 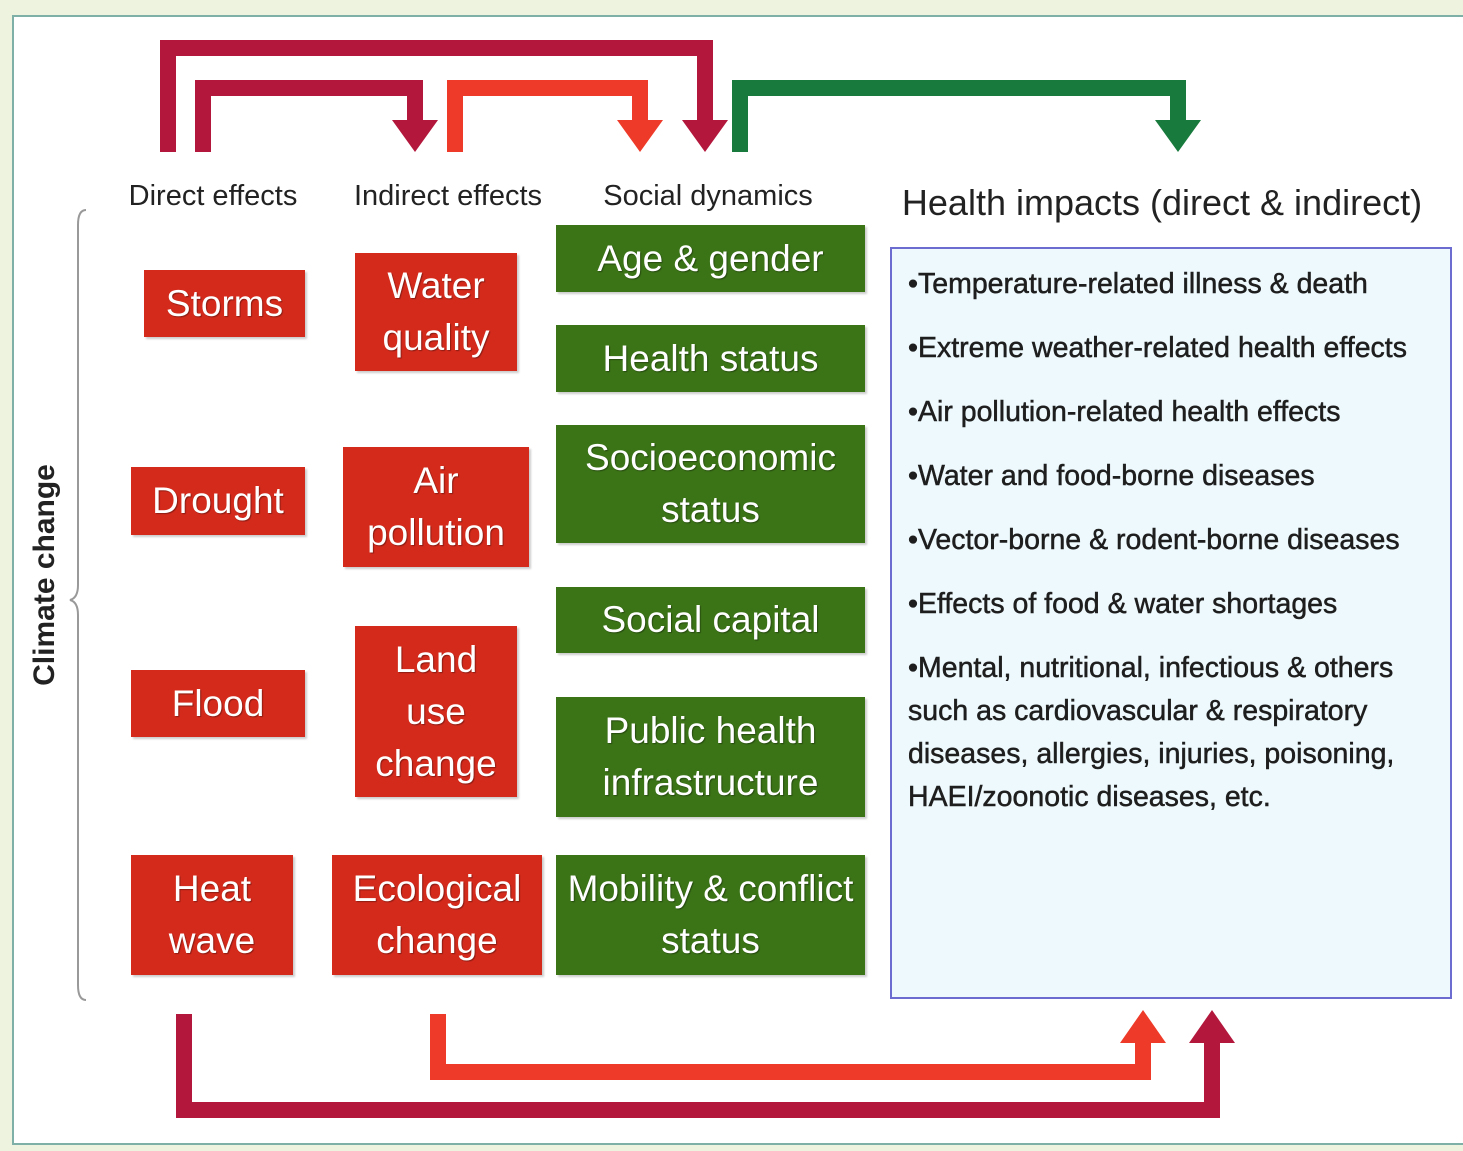 What do you see at coordinates (218, 703) in the screenshot?
I see `direct-box: Flood` at bounding box center [218, 703].